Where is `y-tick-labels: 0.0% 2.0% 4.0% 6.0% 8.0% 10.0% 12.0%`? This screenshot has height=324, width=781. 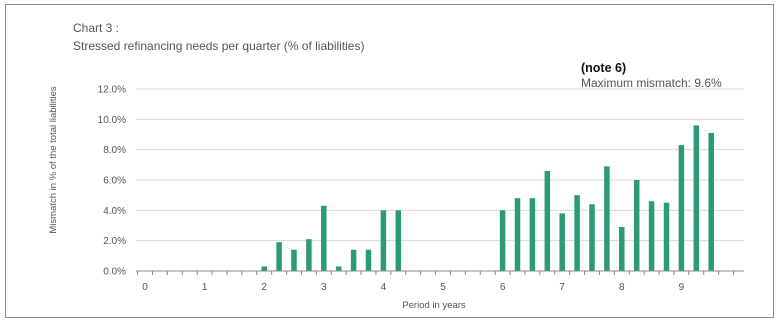
y-tick-labels: 0.0% 2.0% 4.0% 6.0% 8.0% 10.0% 12.0% is located at coordinates (112, 181).